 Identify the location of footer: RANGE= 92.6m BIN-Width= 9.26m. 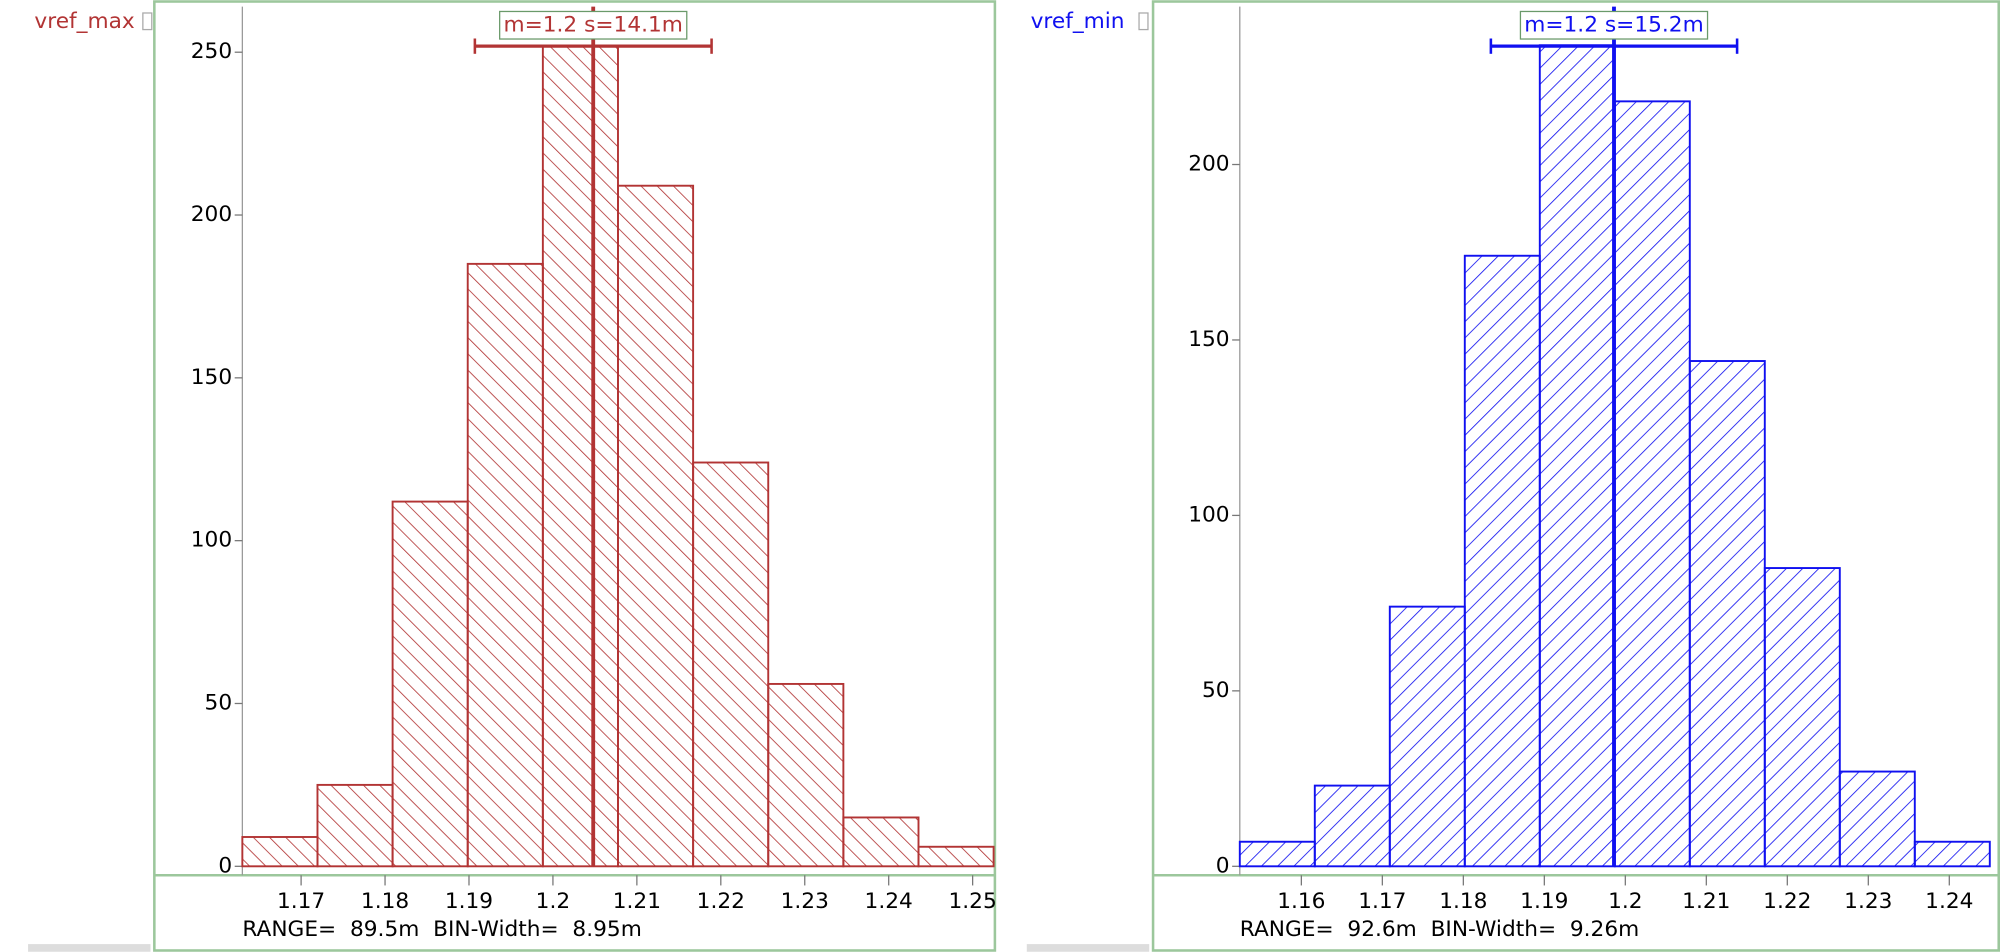
(1439, 929).